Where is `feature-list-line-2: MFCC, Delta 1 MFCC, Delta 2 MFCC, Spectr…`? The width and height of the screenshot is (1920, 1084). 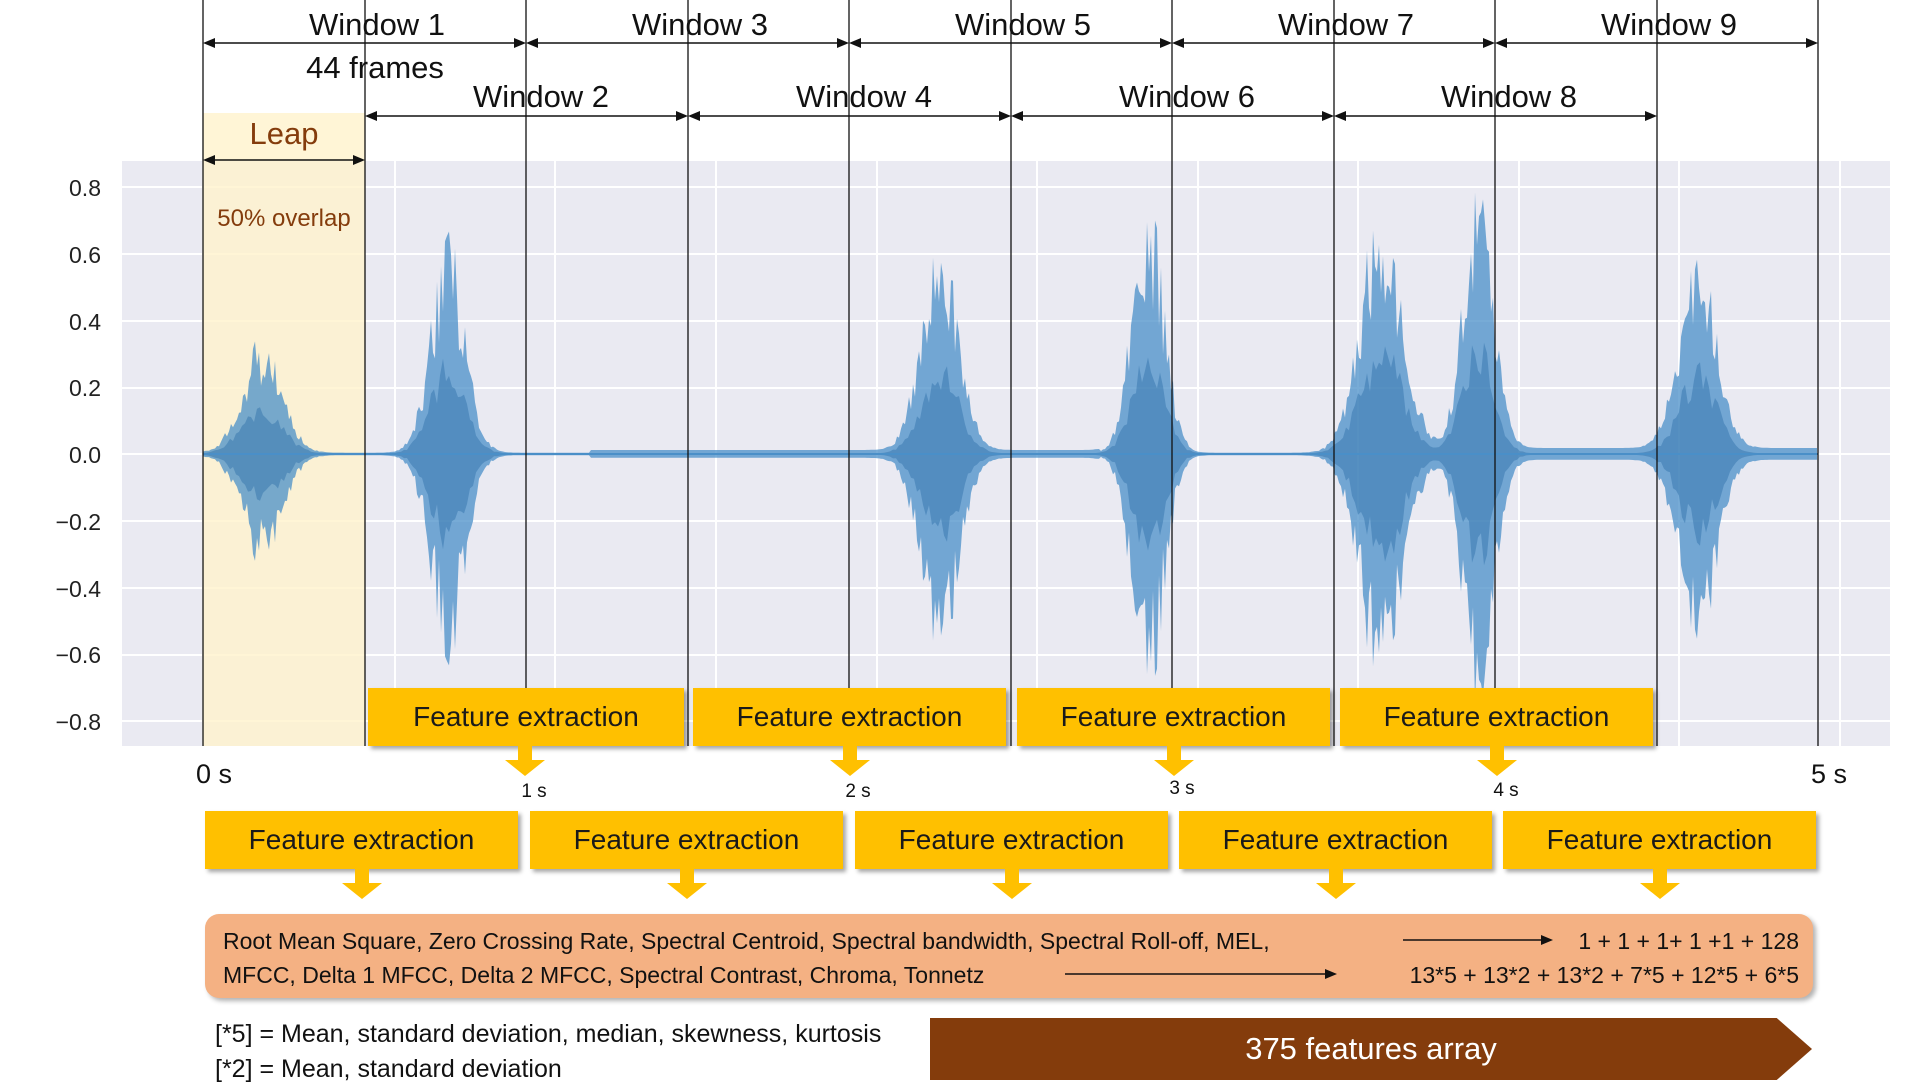 feature-list-line-2: MFCC, Delta 1 MFCC, Delta 2 MFCC, Spectr… is located at coordinates (604, 975).